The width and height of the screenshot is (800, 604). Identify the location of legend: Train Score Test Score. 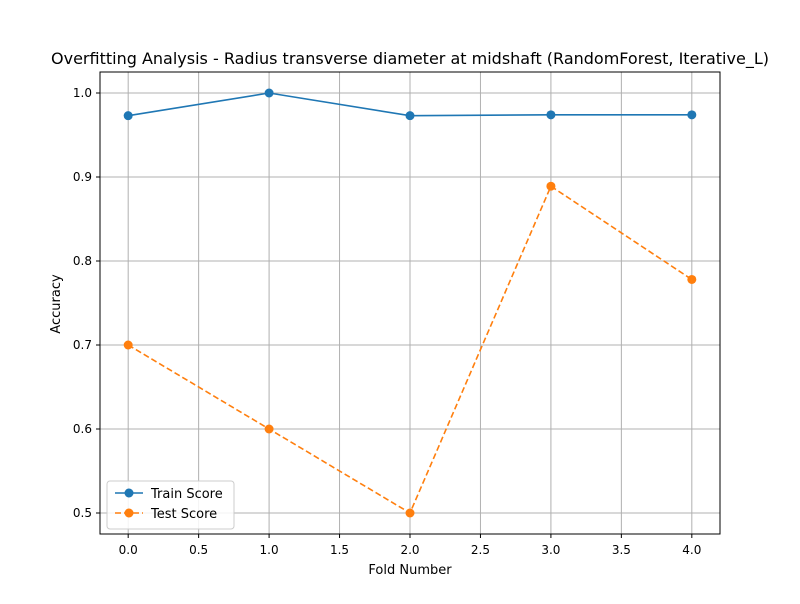
(170, 505).